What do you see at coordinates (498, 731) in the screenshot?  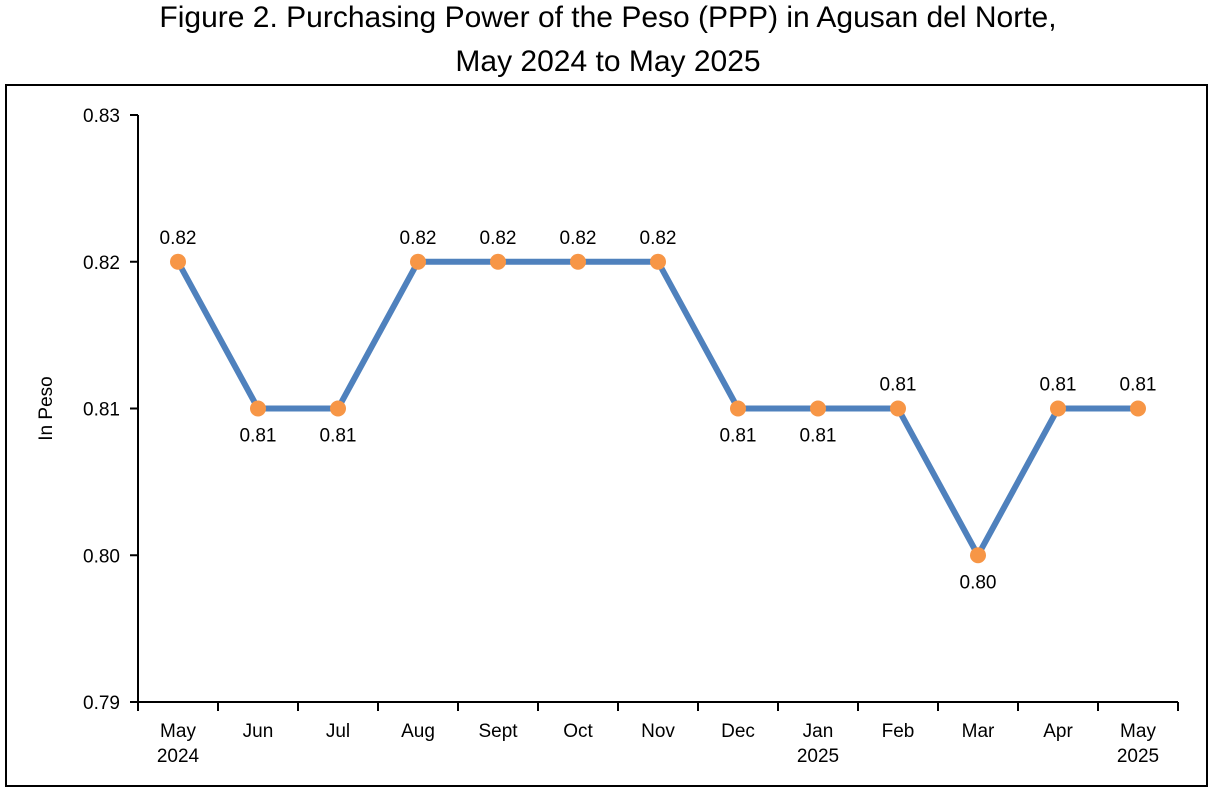 I see `x-tick-label: Sept` at bounding box center [498, 731].